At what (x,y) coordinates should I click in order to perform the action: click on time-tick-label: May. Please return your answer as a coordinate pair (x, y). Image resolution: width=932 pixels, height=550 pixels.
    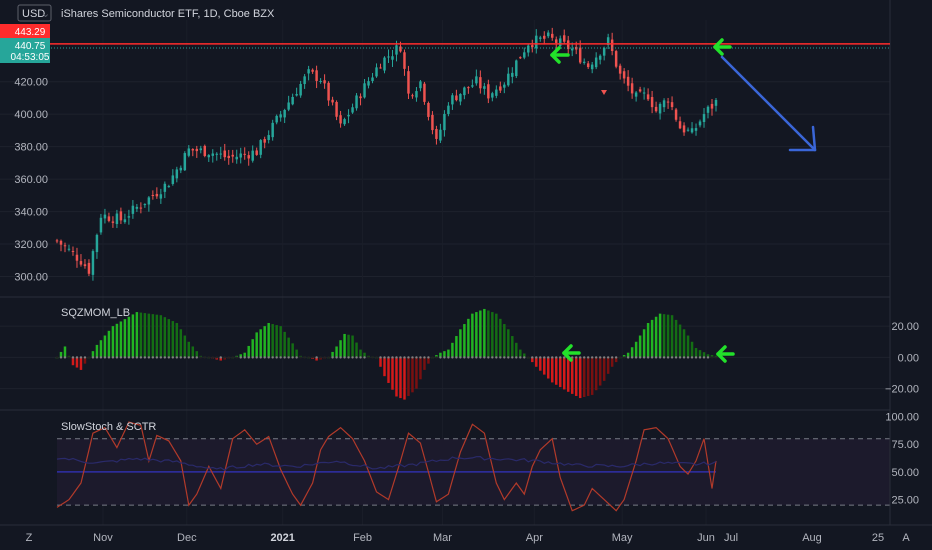
    Looking at the image, I should click on (622, 538).